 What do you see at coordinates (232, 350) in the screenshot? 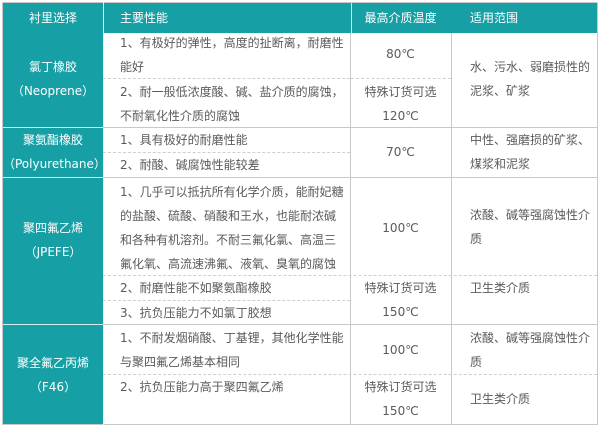
I see `property-text: 1、不耐发烟硝酸、丁基锂，其他化学性能 与聚四氟乙烯基本相同` at bounding box center [232, 350].